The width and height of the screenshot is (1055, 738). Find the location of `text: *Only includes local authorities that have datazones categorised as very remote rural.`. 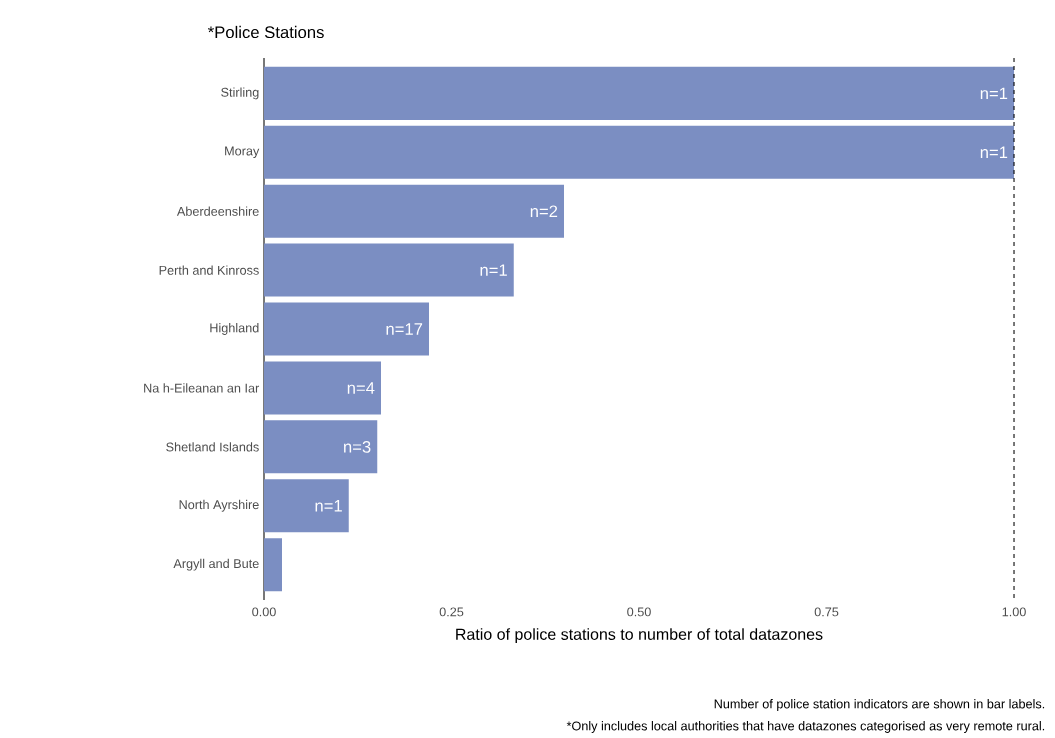

text: *Only includes local authorities that have datazones categorised as very remote rural. is located at coordinates (805, 727).